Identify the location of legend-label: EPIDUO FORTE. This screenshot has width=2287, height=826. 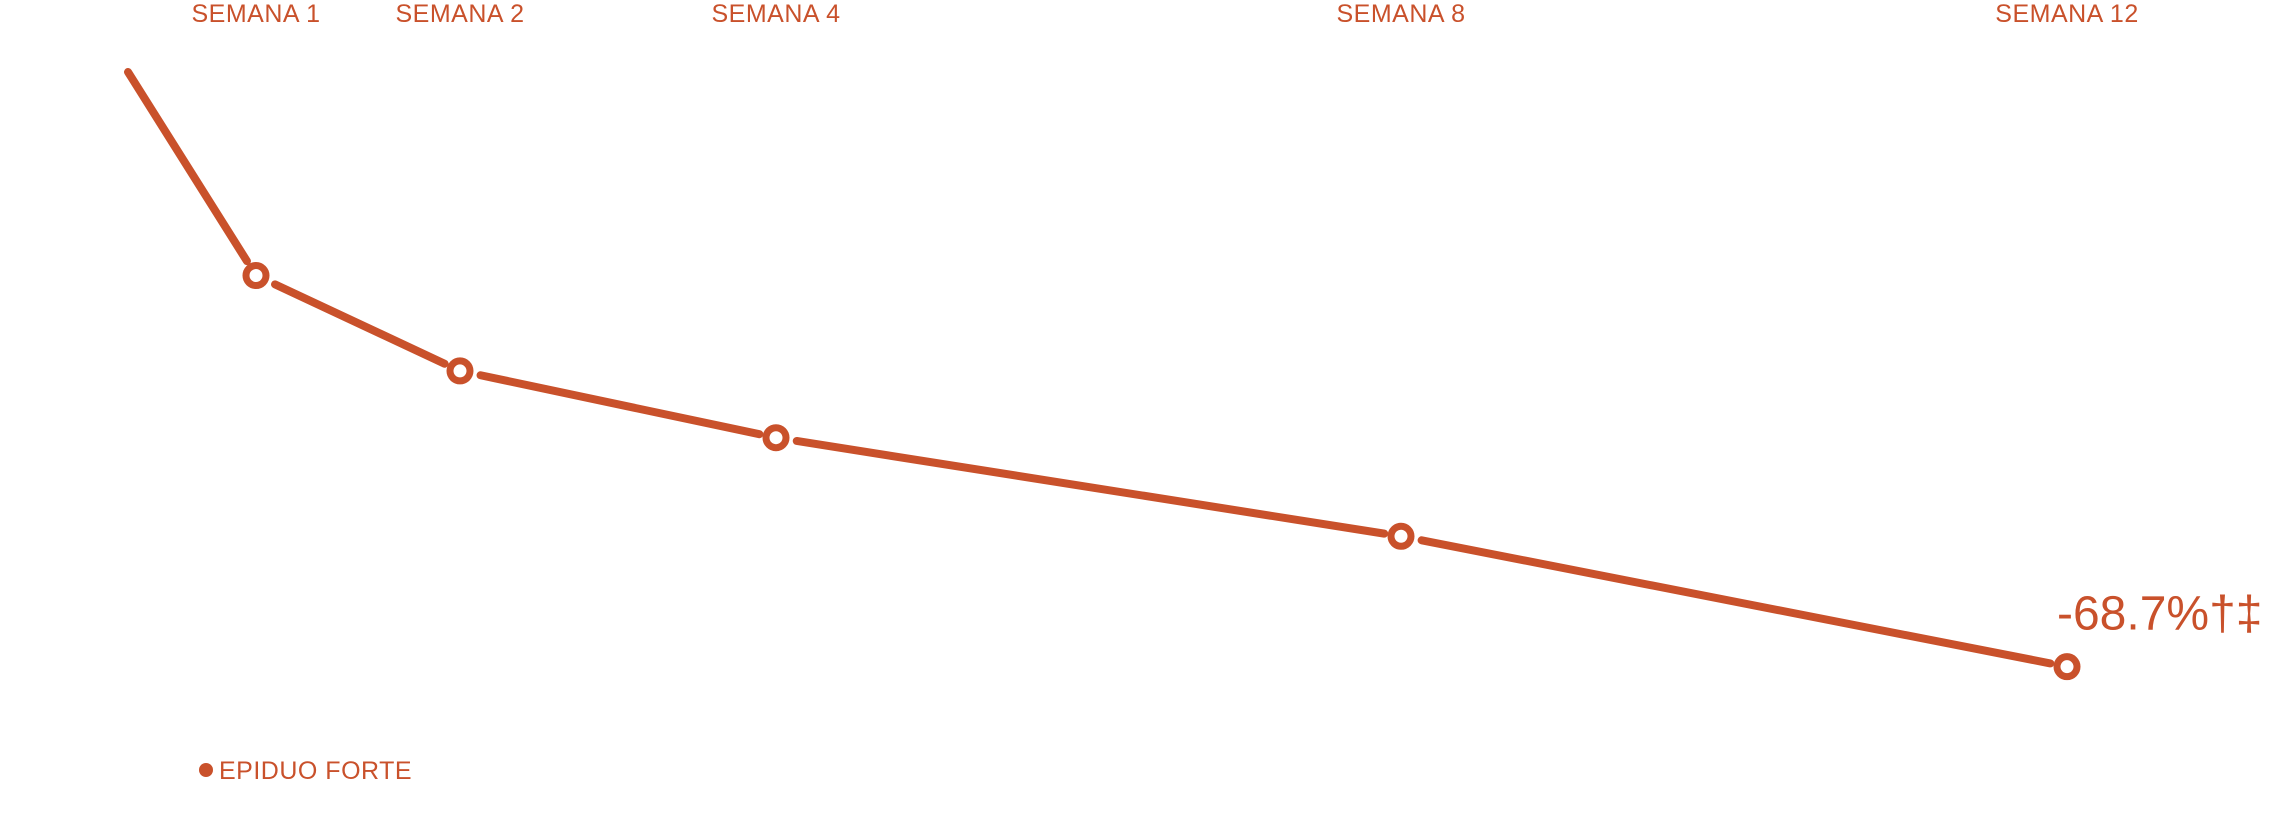
(315, 771).